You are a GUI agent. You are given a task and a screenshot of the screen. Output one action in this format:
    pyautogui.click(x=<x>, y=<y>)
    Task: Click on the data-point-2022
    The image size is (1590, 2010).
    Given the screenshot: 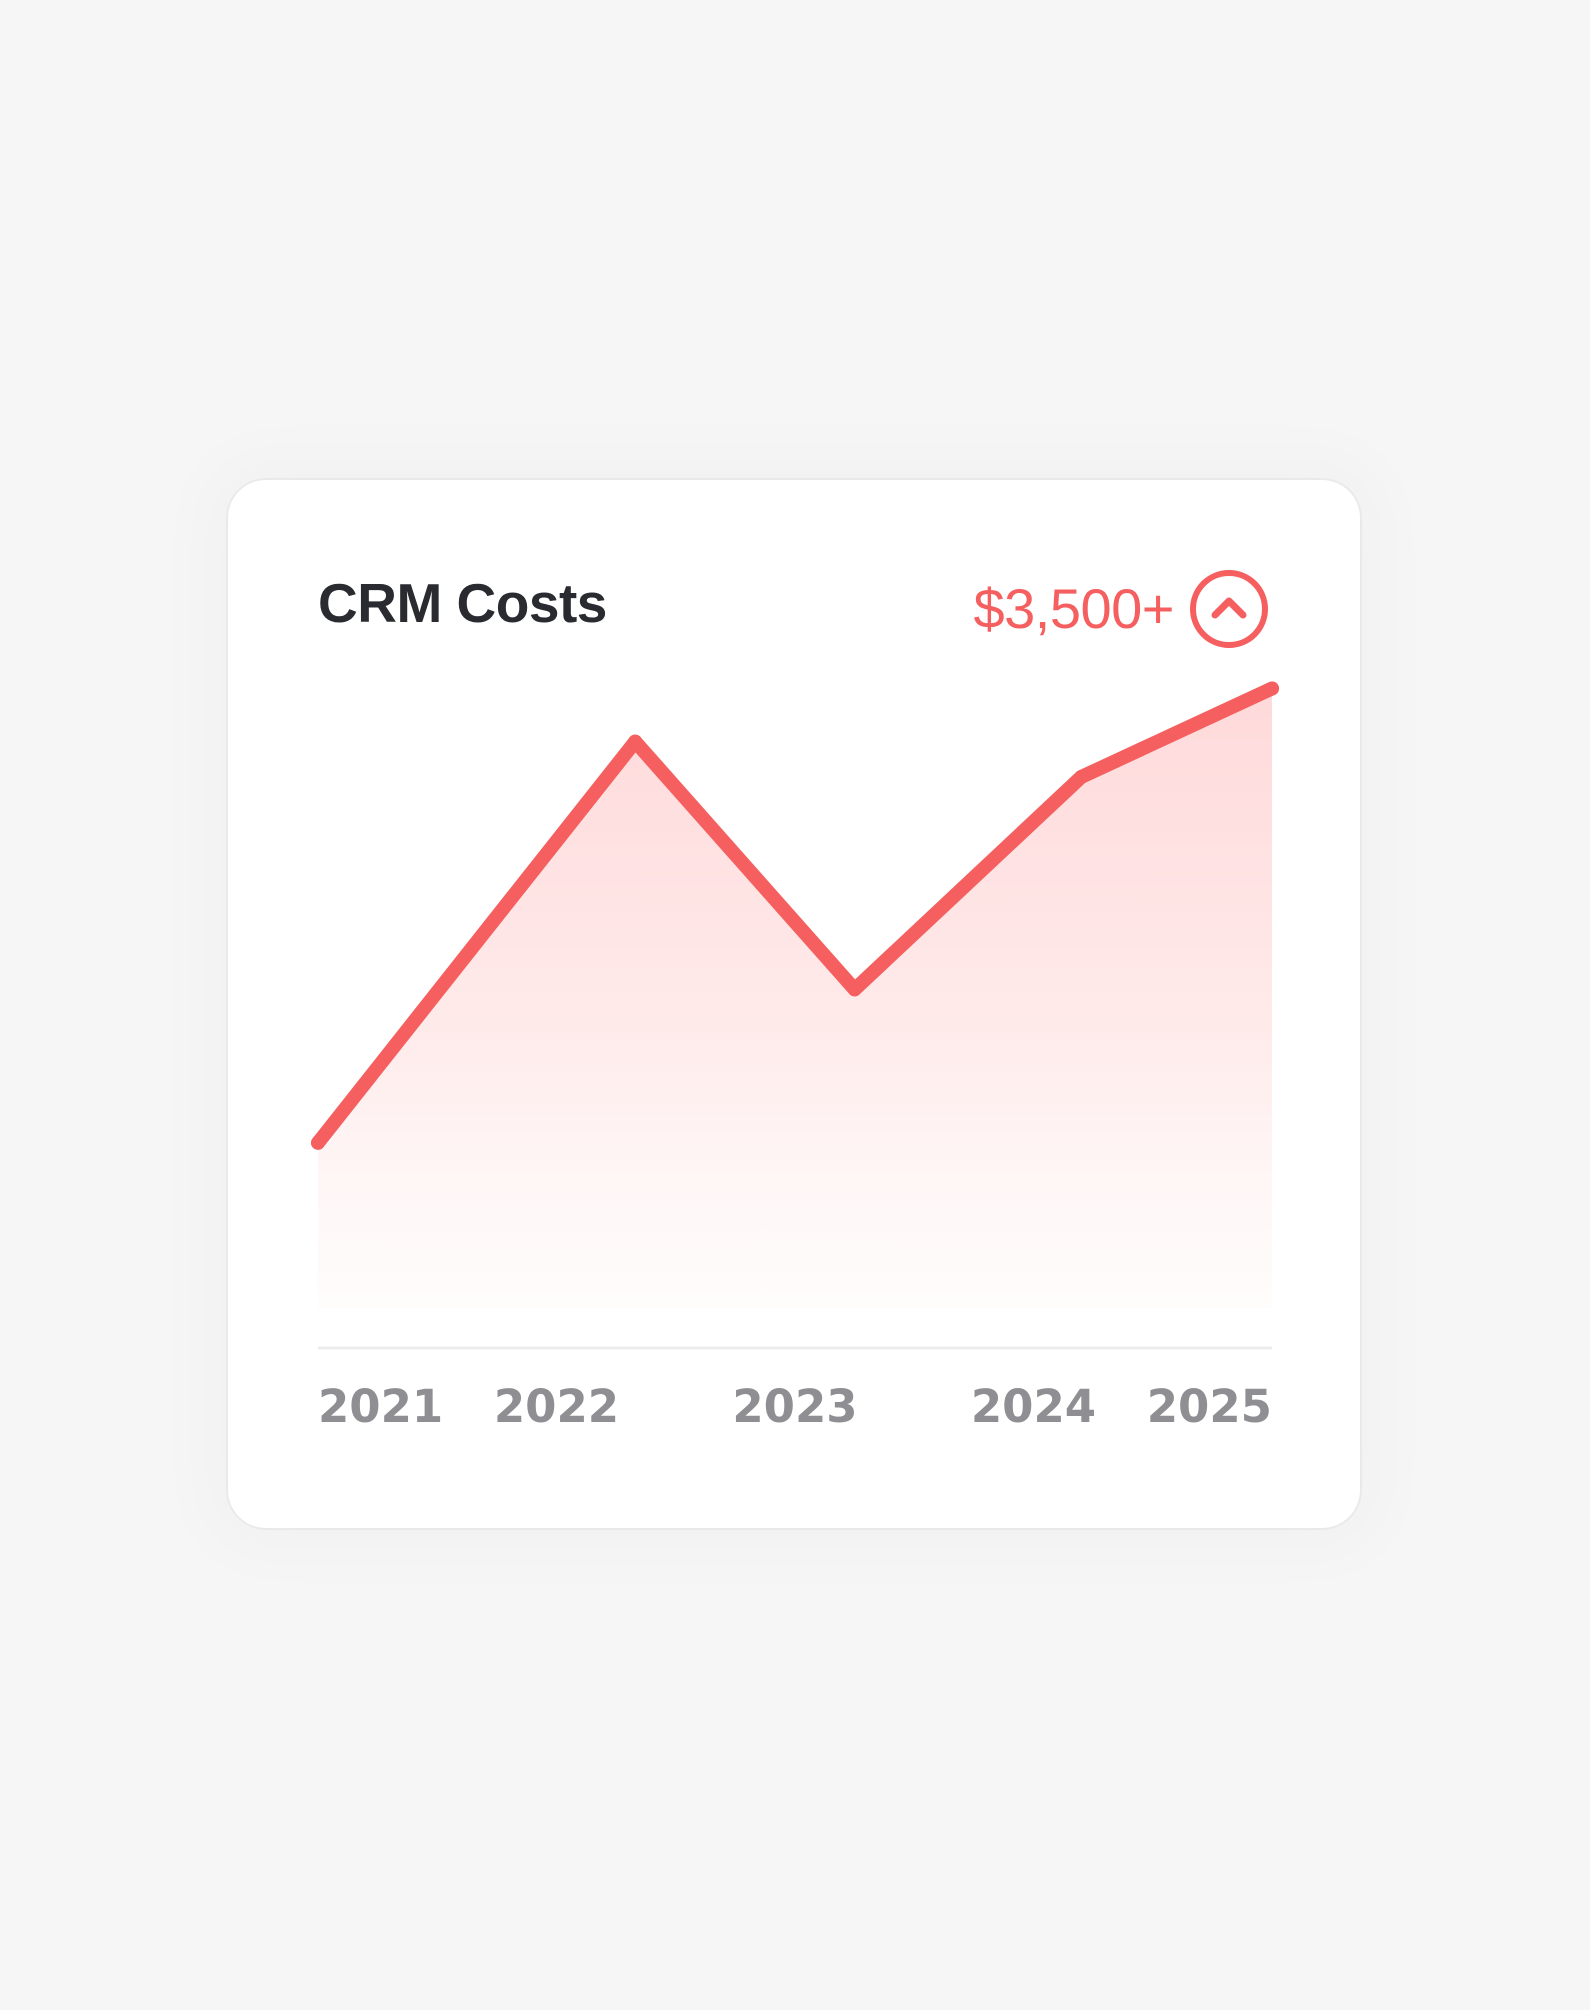 What is the action you would take?
    pyautogui.click(x=635, y=741)
    